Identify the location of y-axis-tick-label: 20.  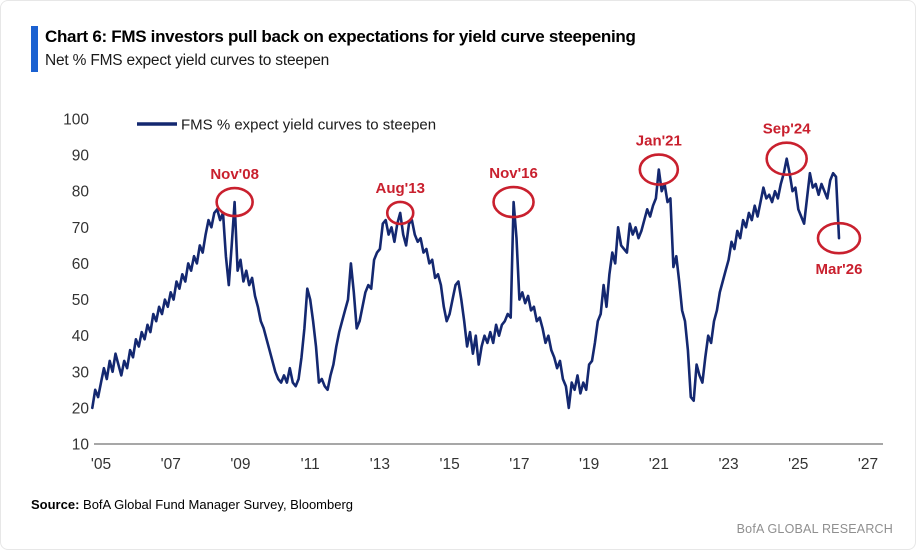
(81, 408).